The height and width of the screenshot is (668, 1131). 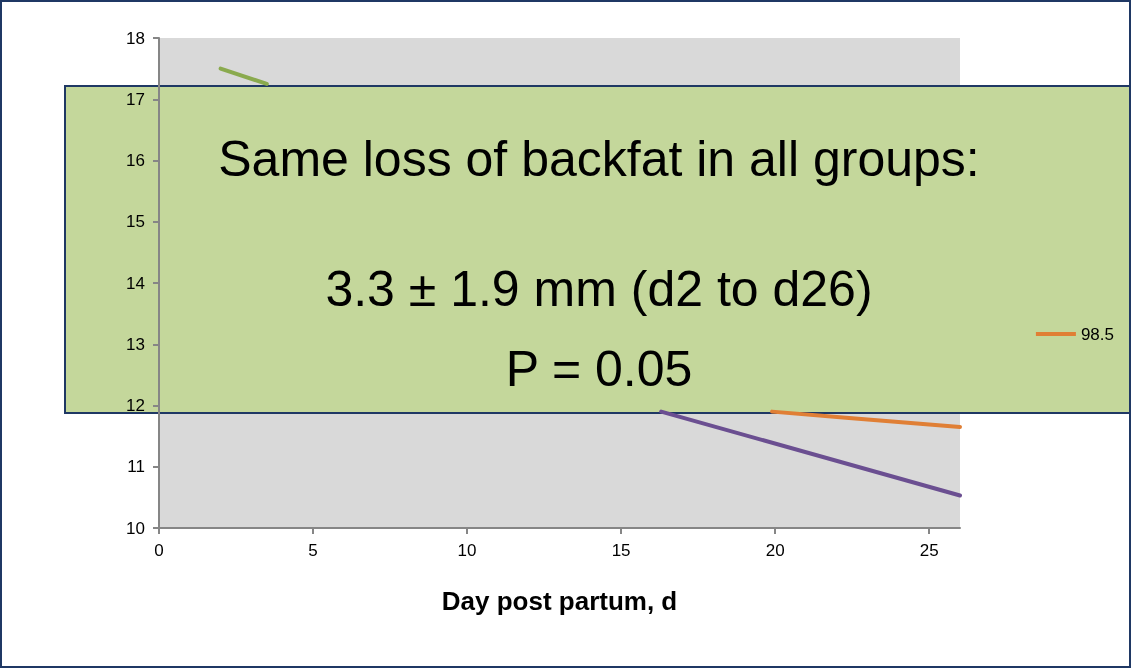 What do you see at coordinates (135, 405) in the screenshot?
I see `y-tick-label: 12` at bounding box center [135, 405].